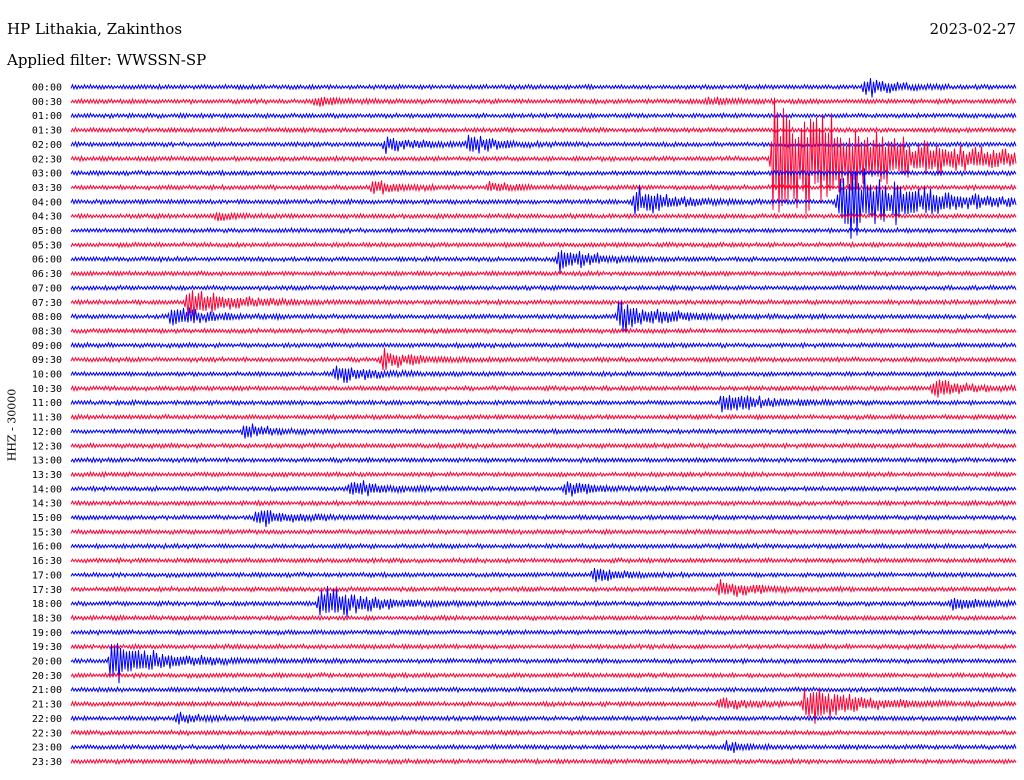 Image resolution: width=1024 pixels, height=780 pixels. What do you see at coordinates (47, 159) in the screenshot?
I see `row-time-label: 02:30` at bounding box center [47, 159].